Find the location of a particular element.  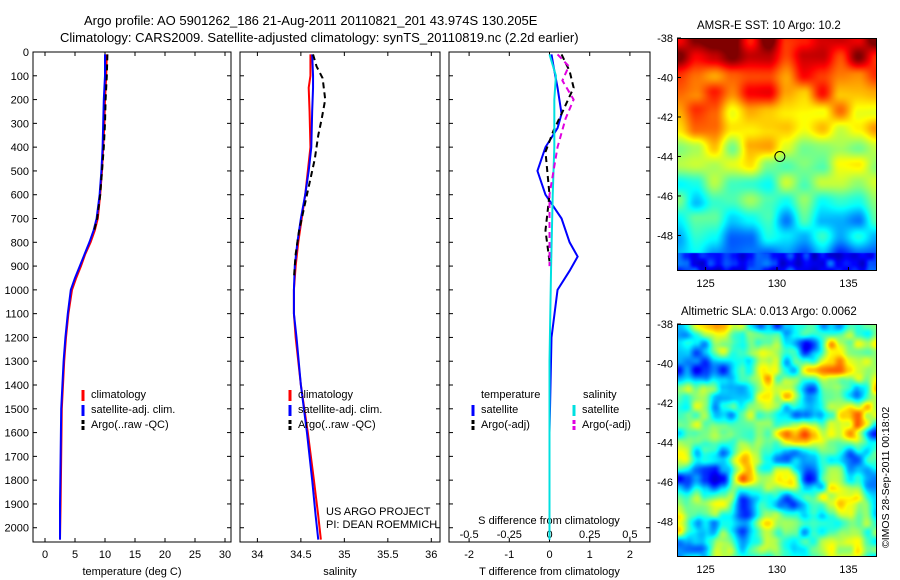

y-tick-label: 600 is located at coordinates (20, 196).